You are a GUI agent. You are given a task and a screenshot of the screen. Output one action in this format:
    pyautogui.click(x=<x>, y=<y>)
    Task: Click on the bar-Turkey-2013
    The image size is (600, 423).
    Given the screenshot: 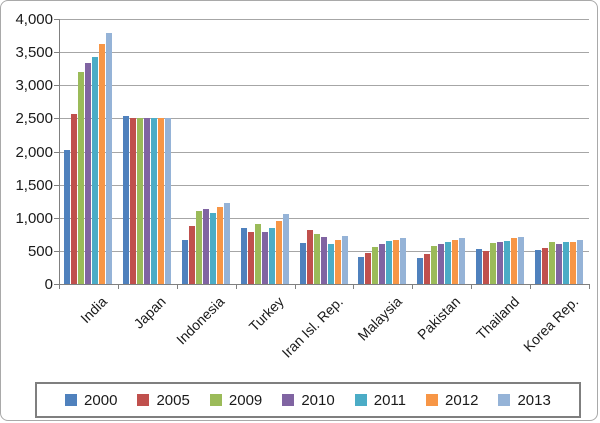 What is the action you would take?
    pyautogui.click(x=285, y=249)
    